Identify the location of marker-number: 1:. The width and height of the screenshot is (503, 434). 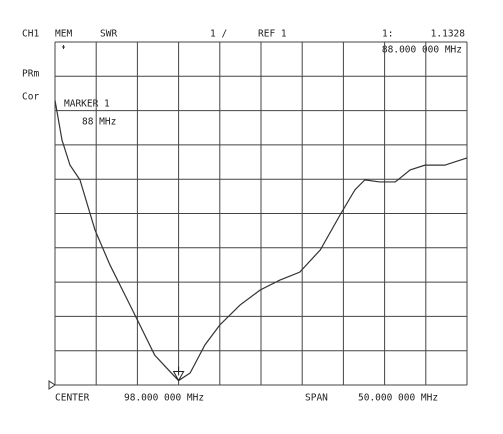
(387, 34).